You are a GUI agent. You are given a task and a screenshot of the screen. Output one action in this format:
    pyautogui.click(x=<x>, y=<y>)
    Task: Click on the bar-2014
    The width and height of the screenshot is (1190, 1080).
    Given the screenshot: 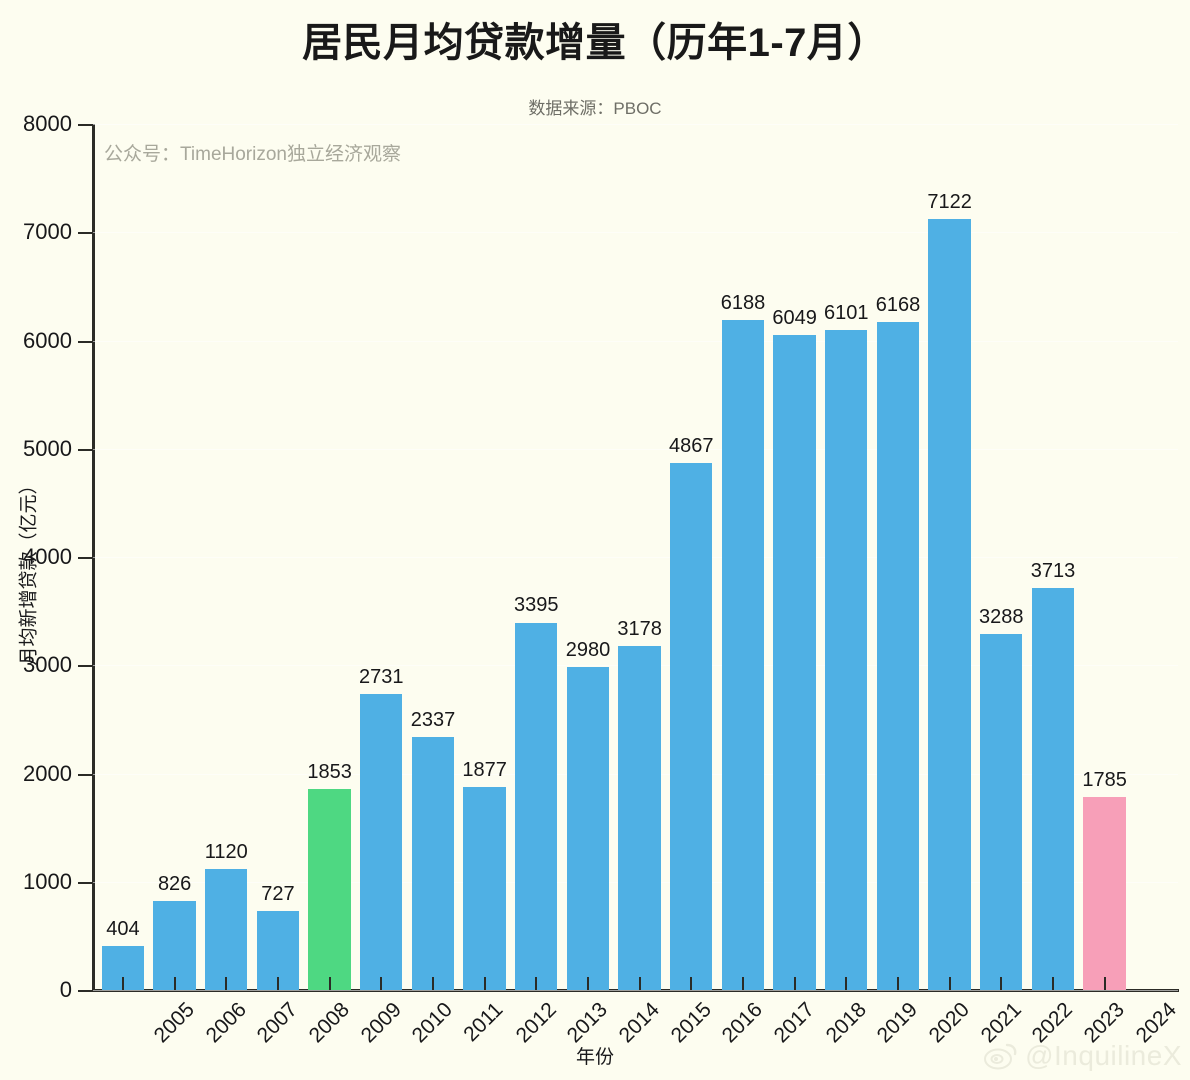 What is the action you would take?
    pyautogui.click(x=588, y=828)
    